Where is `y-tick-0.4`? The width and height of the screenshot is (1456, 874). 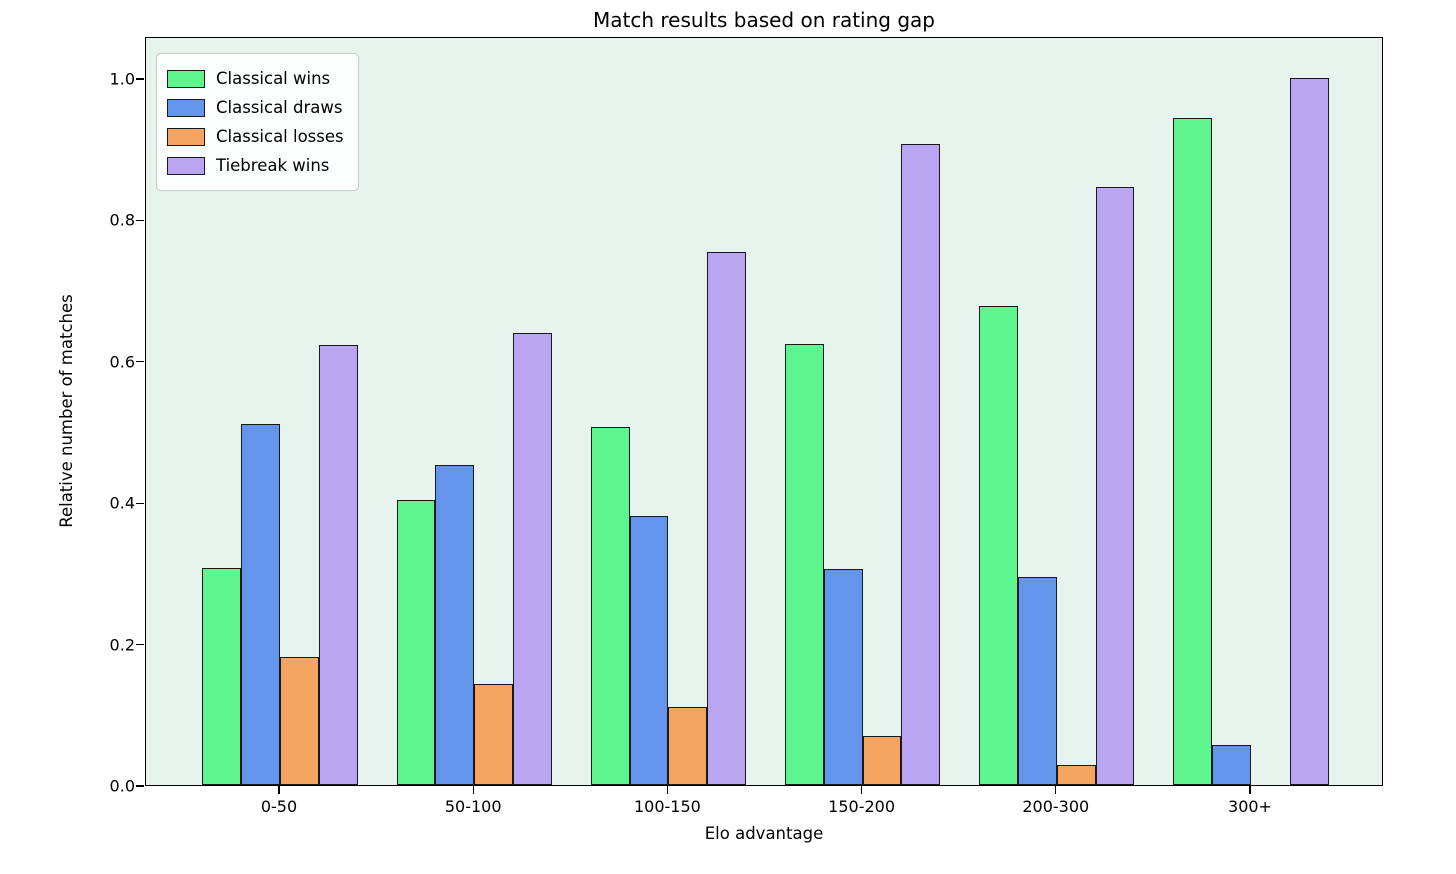
y-tick-0.4 is located at coordinates (140, 503).